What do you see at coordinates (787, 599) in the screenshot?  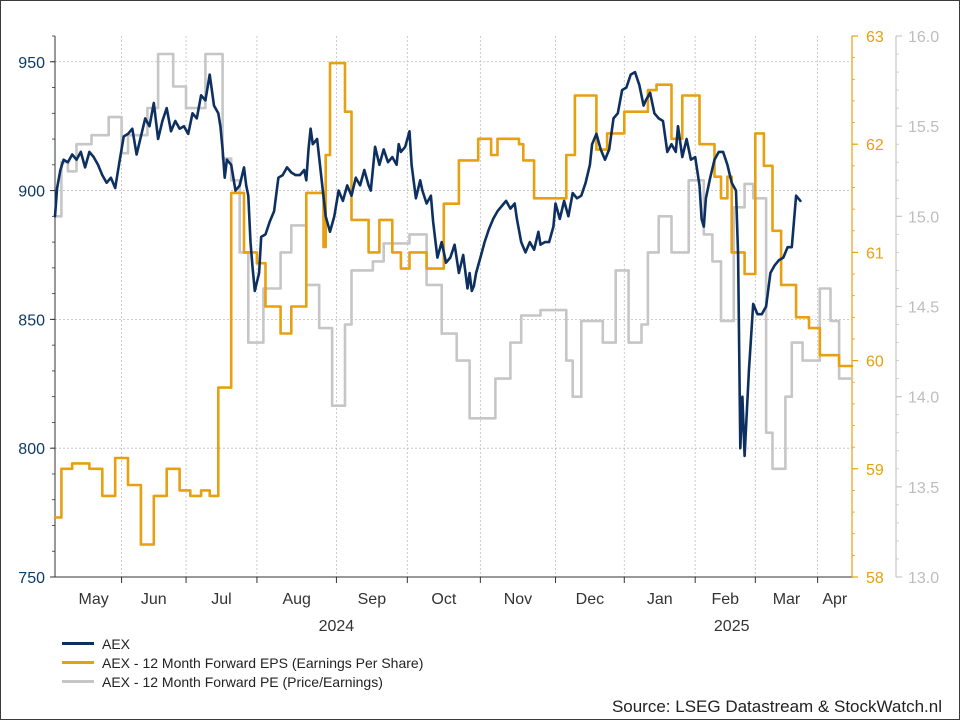 I see `axis-x-month-label: Mar` at bounding box center [787, 599].